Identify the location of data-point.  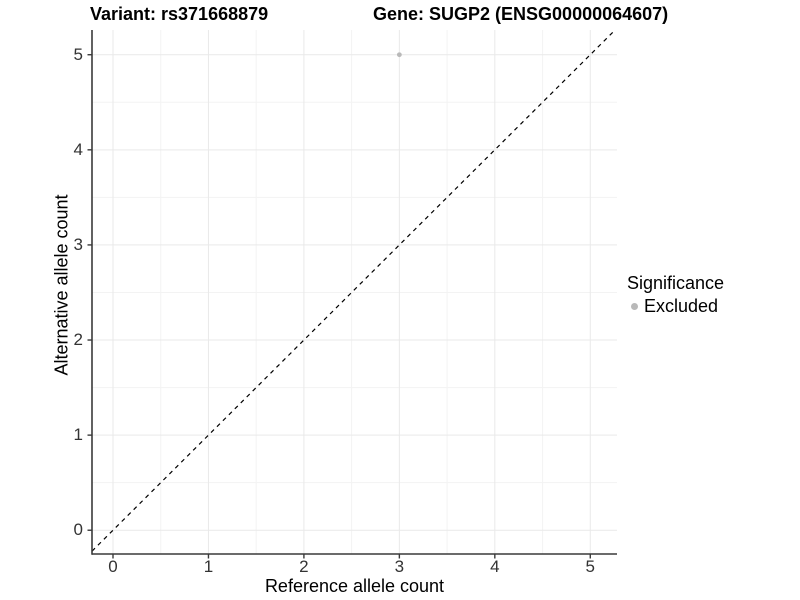
(399, 55).